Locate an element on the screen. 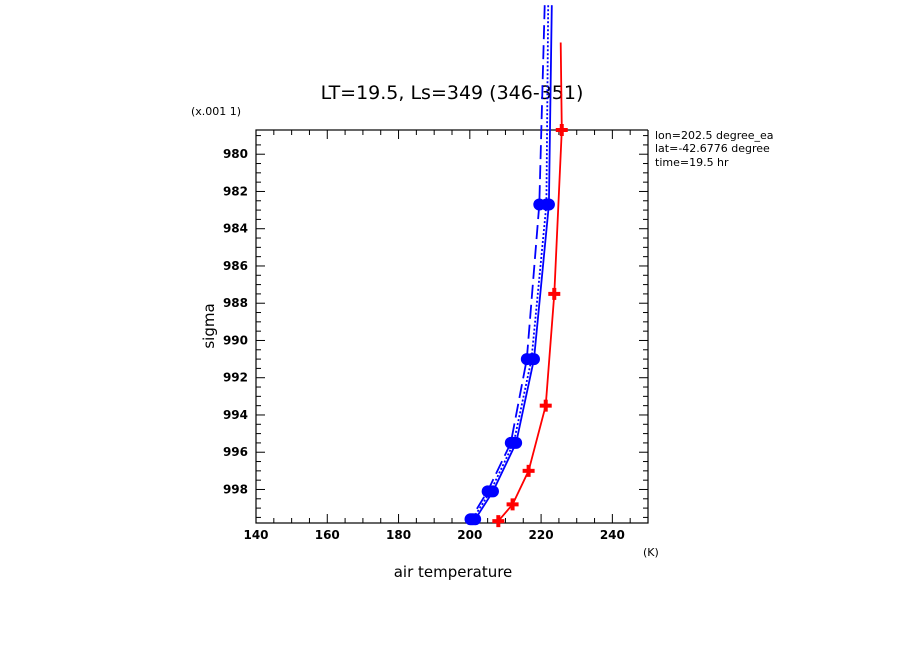 The width and height of the screenshot is (904, 654). annotation-lat: lat=-42.6776 degree is located at coordinates (712, 148).